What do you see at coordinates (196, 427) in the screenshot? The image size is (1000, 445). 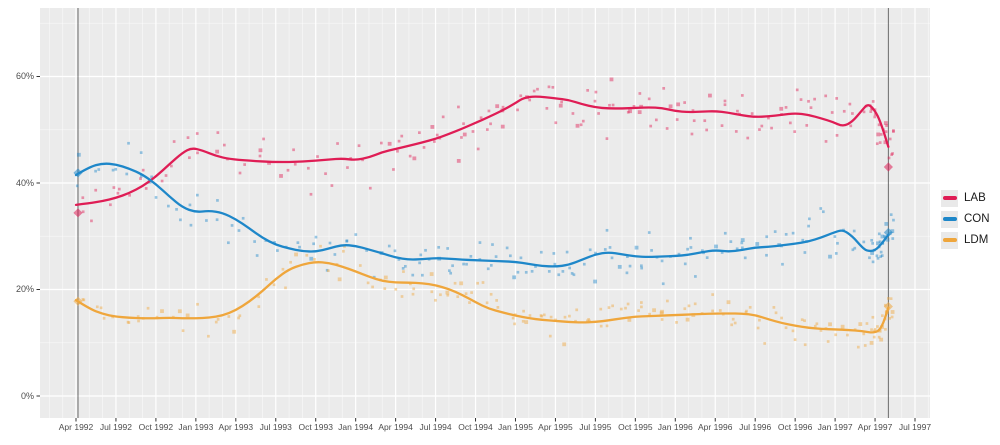 I see `x-tick-label: Jan 1993` at bounding box center [196, 427].